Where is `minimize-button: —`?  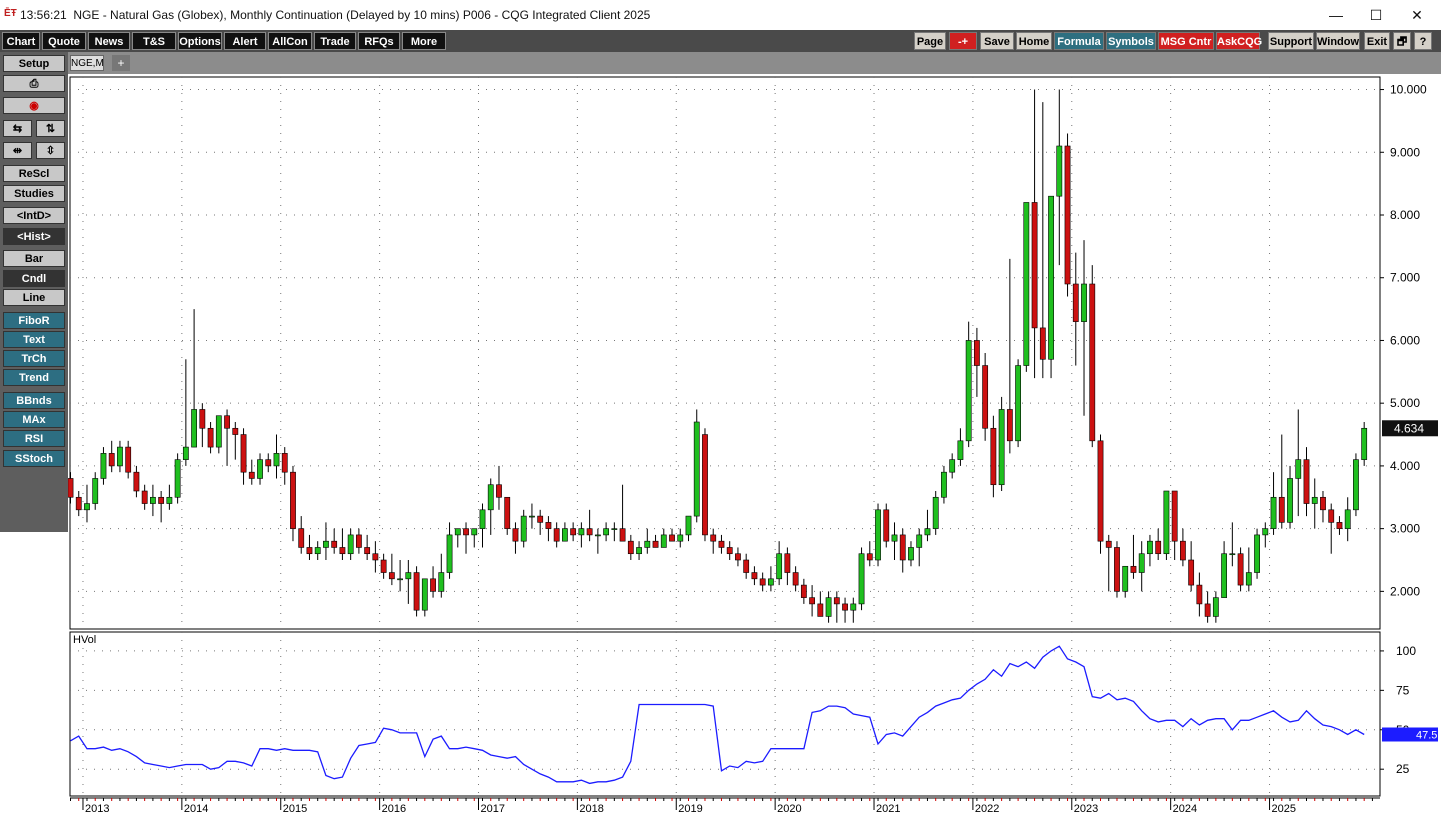 minimize-button: — is located at coordinates (1336, 15).